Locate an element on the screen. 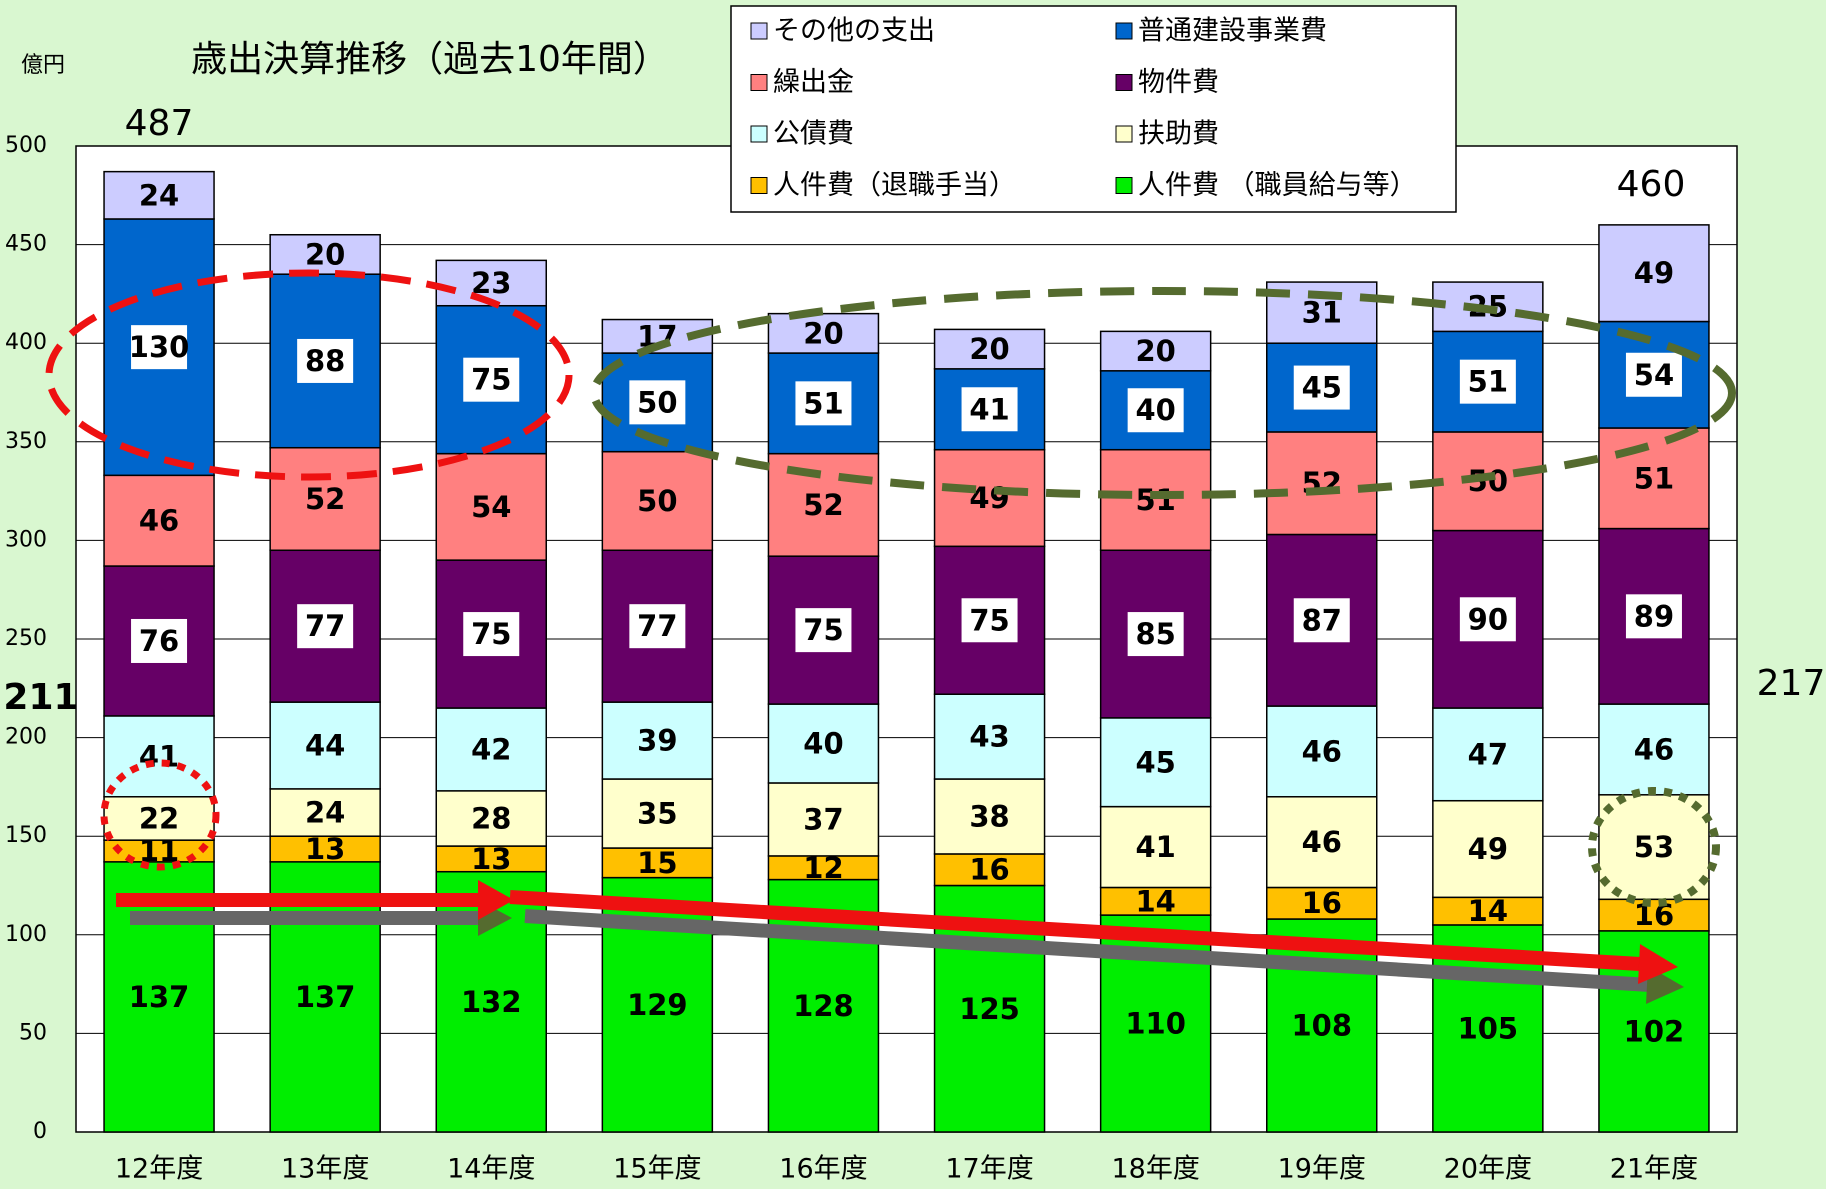 Image resolution: width=1826 pixels, height=1189 pixels. x-tick-label: 13年度 is located at coordinates (325, 1169).